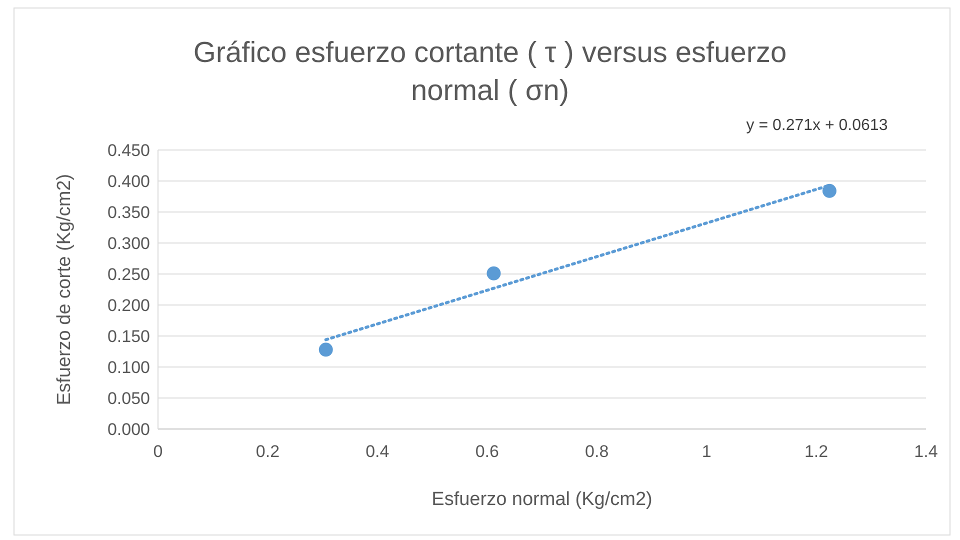 This screenshot has height=540, width=960. What do you see at coordinates (128, 336) in the screenshot?
I see `y-tick-label: 0.150` at bounding box center [128, 336].